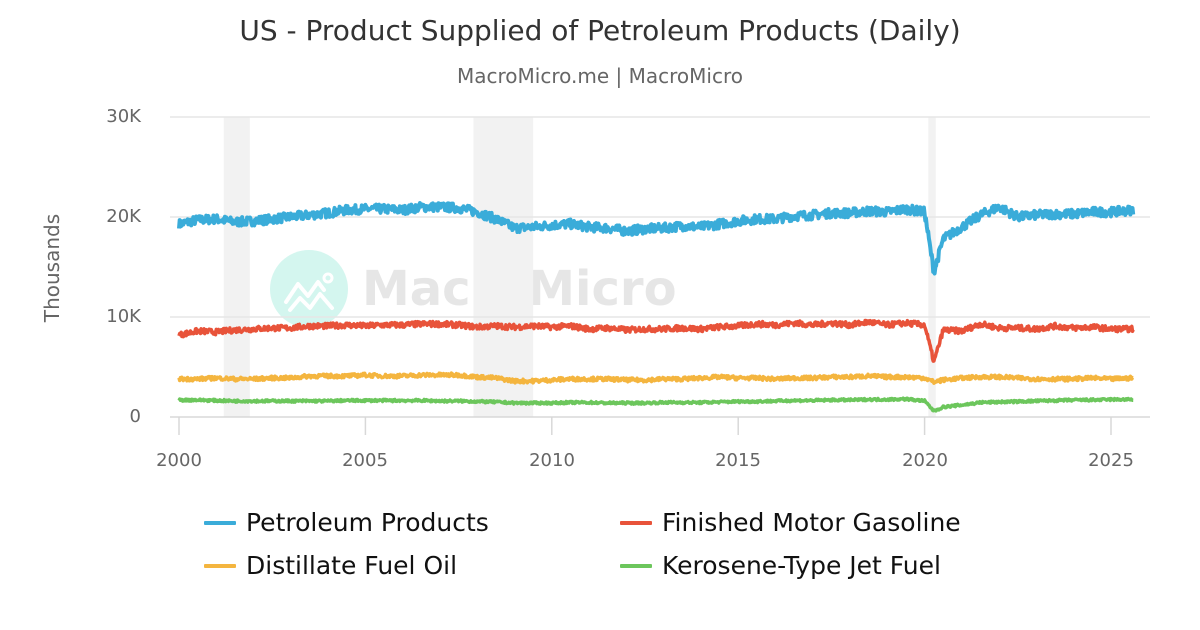 This screenshot has width=1200, height=630. Describe the element at coordinates (656, 404) in the screenshot. I see `series-line-kerosene-type-jet-fuel` at that location.